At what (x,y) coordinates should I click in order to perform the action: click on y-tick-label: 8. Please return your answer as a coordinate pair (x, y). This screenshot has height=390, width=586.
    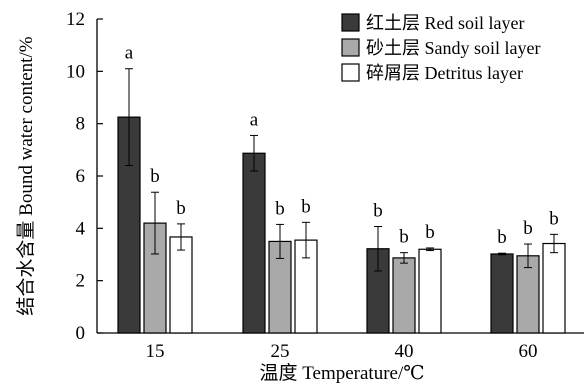
    Looking at the image, I should click on (81, 124).